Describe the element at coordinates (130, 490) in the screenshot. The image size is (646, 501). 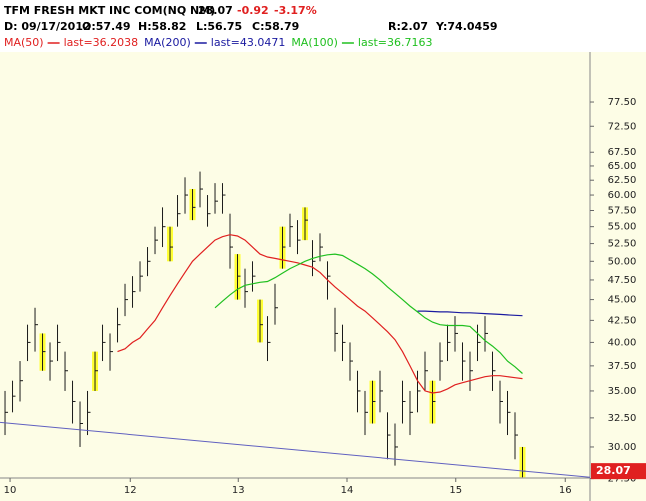
I see `x-tick-label: 12` at that location.